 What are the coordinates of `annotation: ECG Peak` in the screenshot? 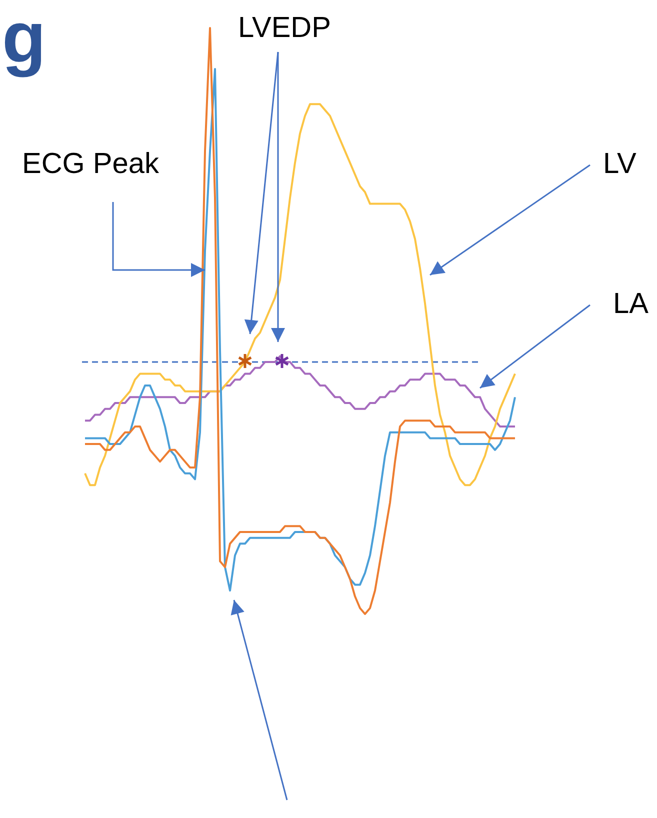 It's located at (90, 164).